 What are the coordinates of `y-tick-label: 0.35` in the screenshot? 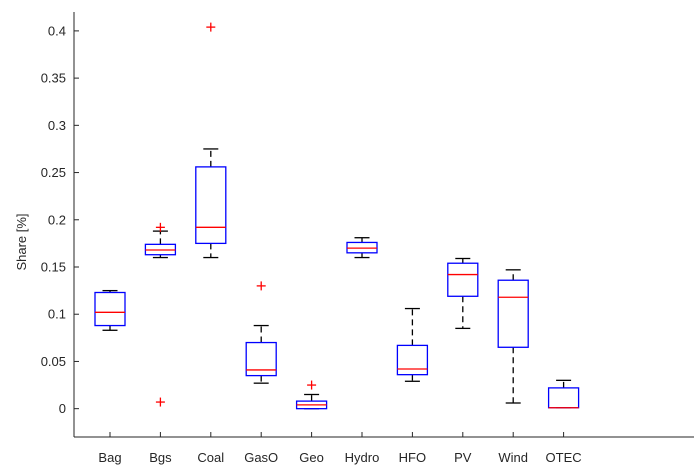 It's located at (53, 78).